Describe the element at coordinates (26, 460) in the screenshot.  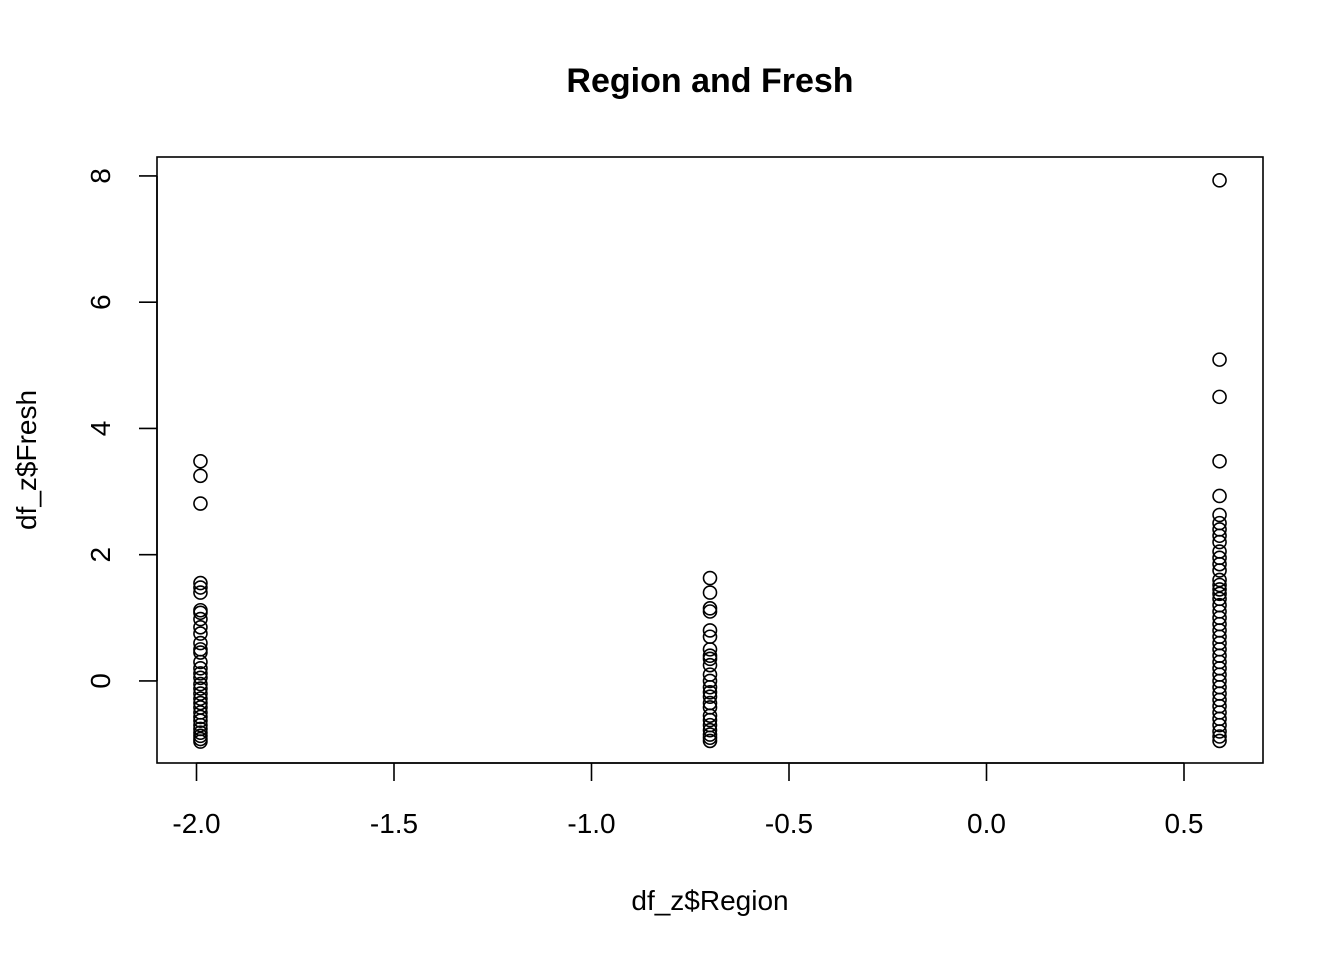
I see `y-axis-label: df_z$Fresh` at that location.